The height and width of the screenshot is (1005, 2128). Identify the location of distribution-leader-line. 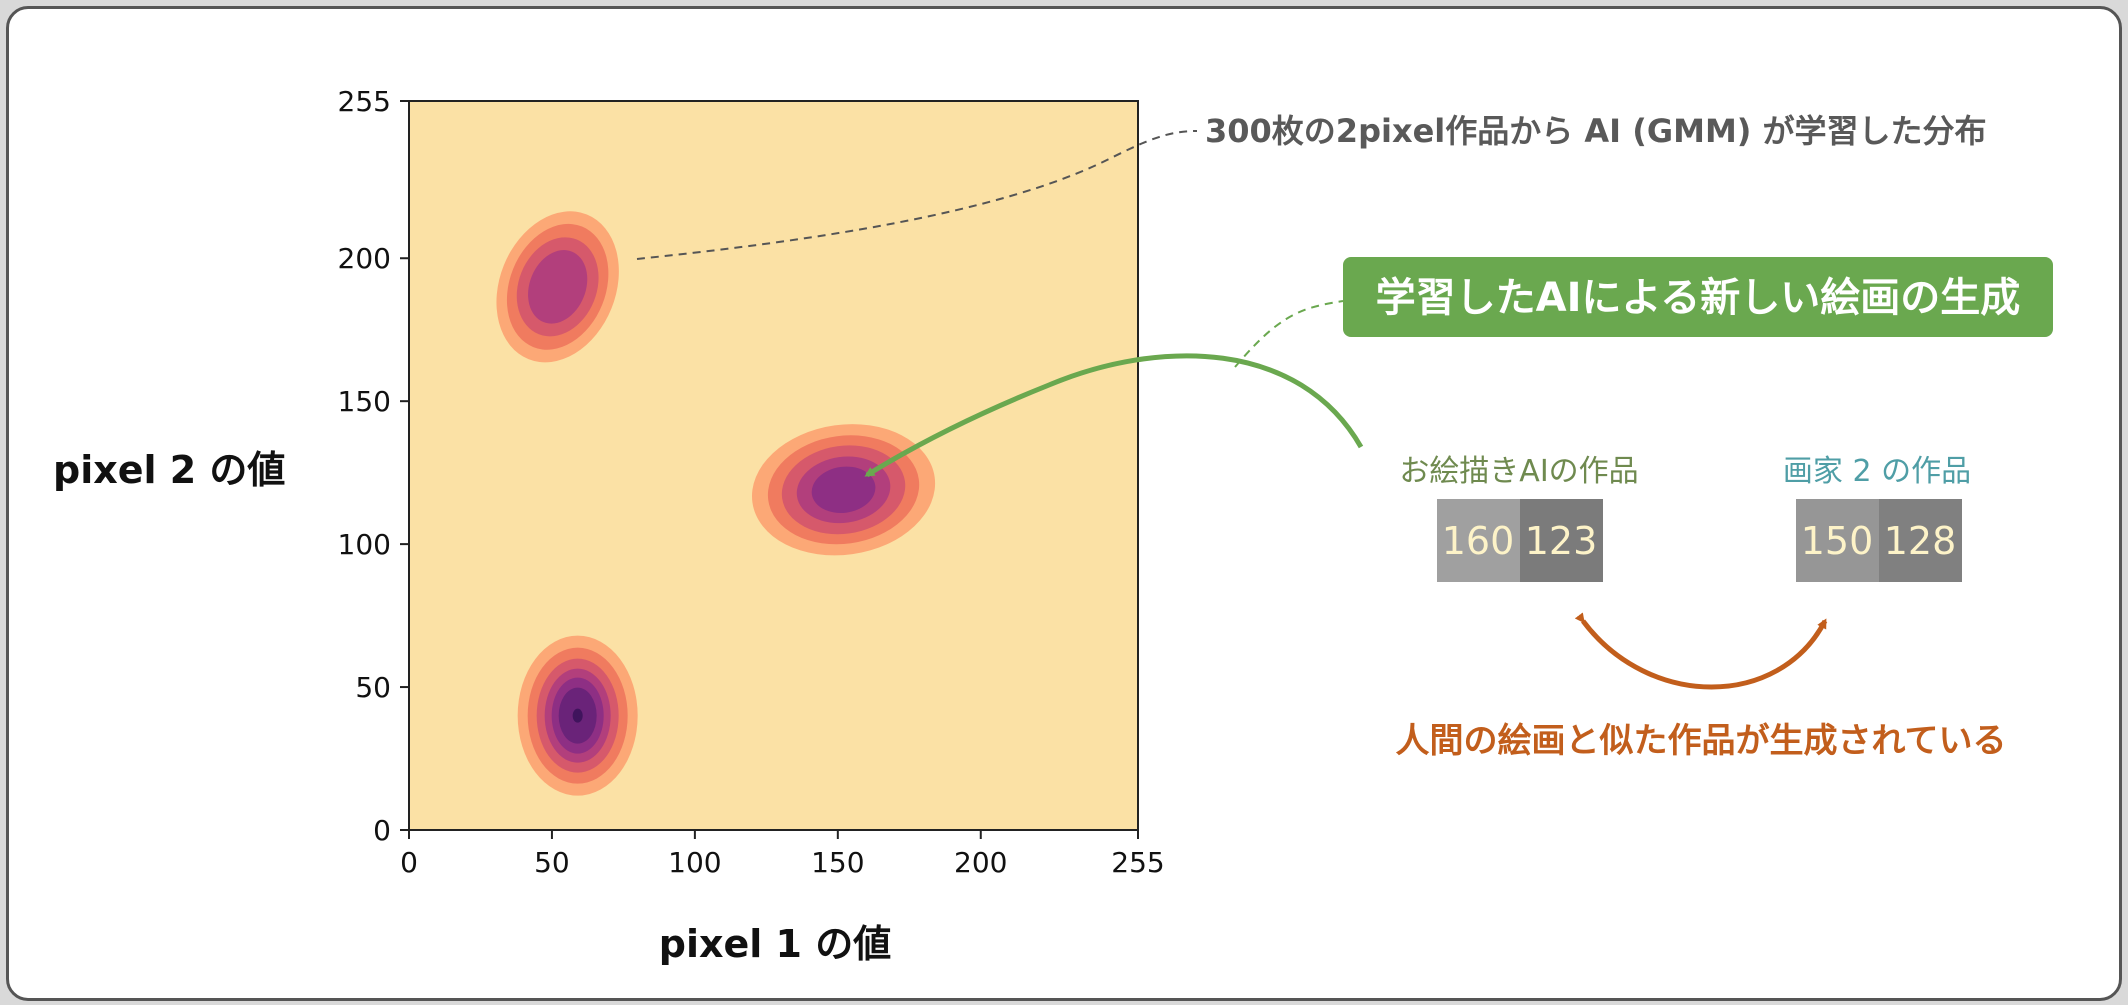
(917, 195).